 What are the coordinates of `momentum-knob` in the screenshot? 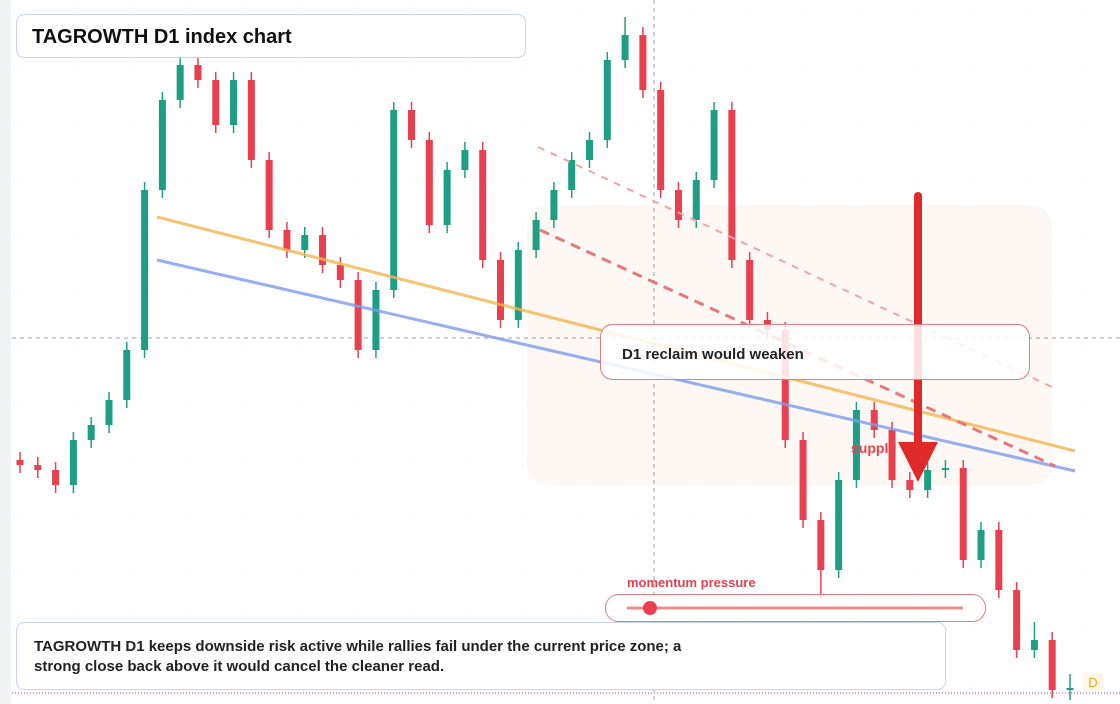 It's located at (650, 608).